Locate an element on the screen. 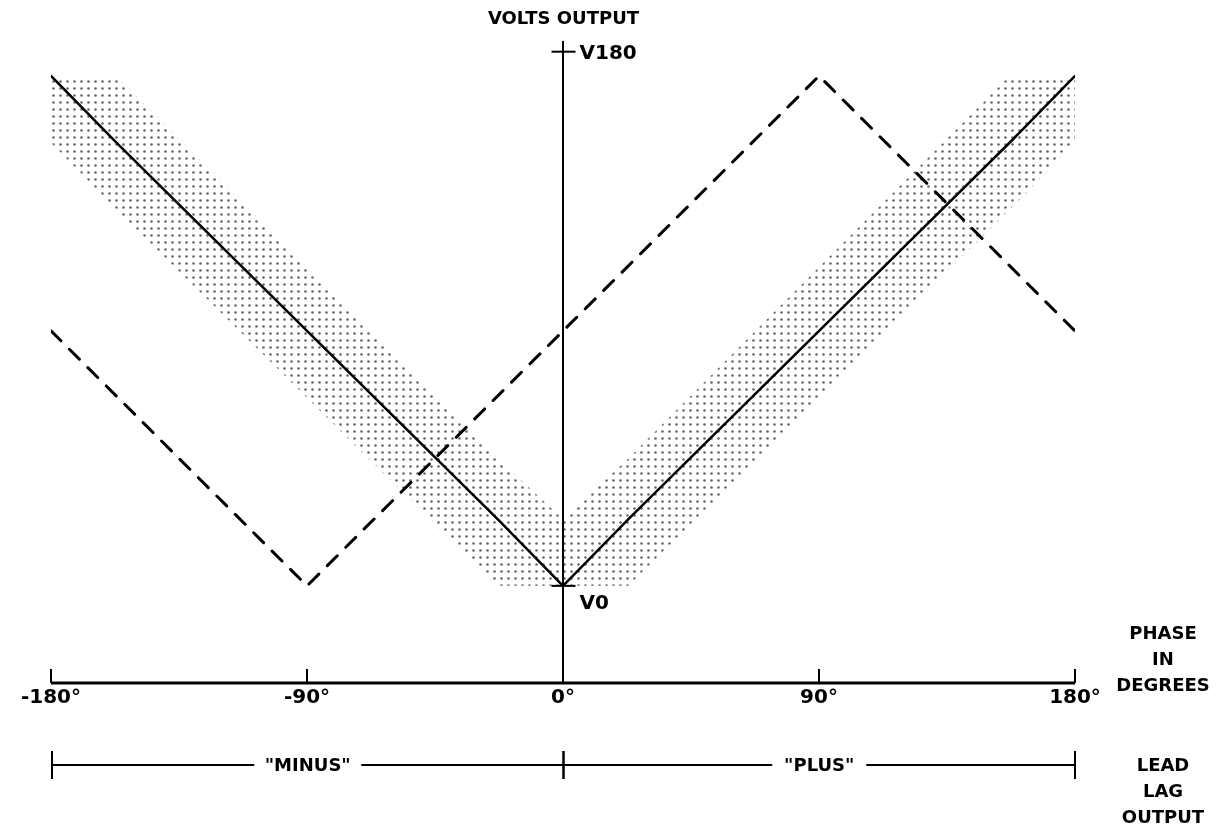 This screenshot has width=1219, height=835. text: "MINUS" is located at coordinates (307, 765).